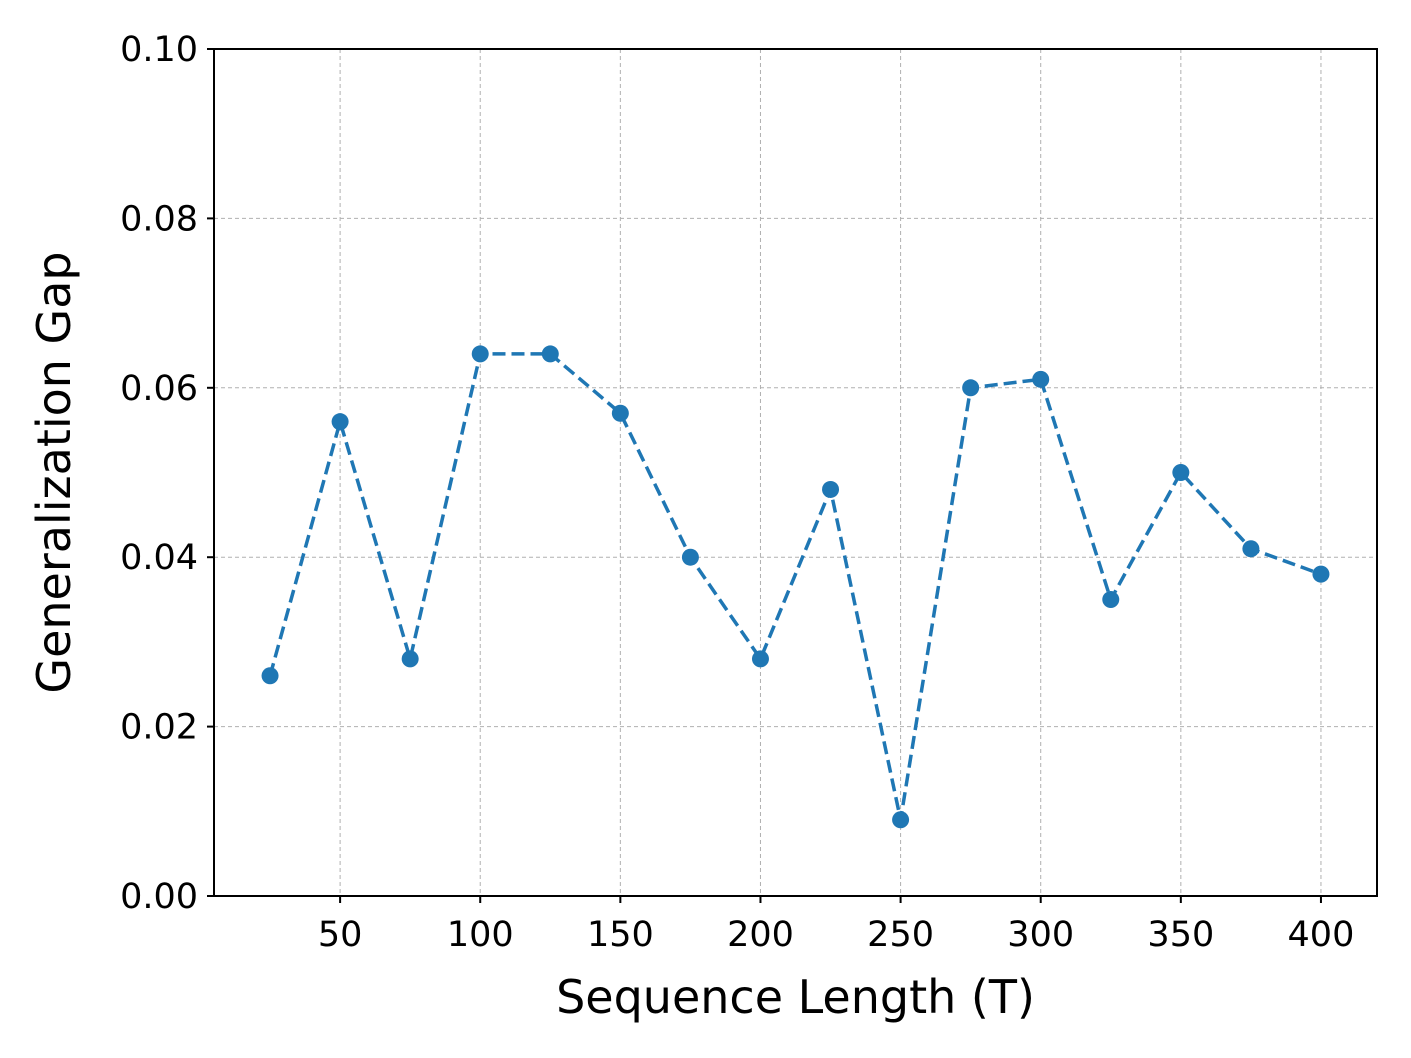  Describe the element at coordinates (159, 558) in the screenshot. I see `y-tick-label: 0.04` at that location.